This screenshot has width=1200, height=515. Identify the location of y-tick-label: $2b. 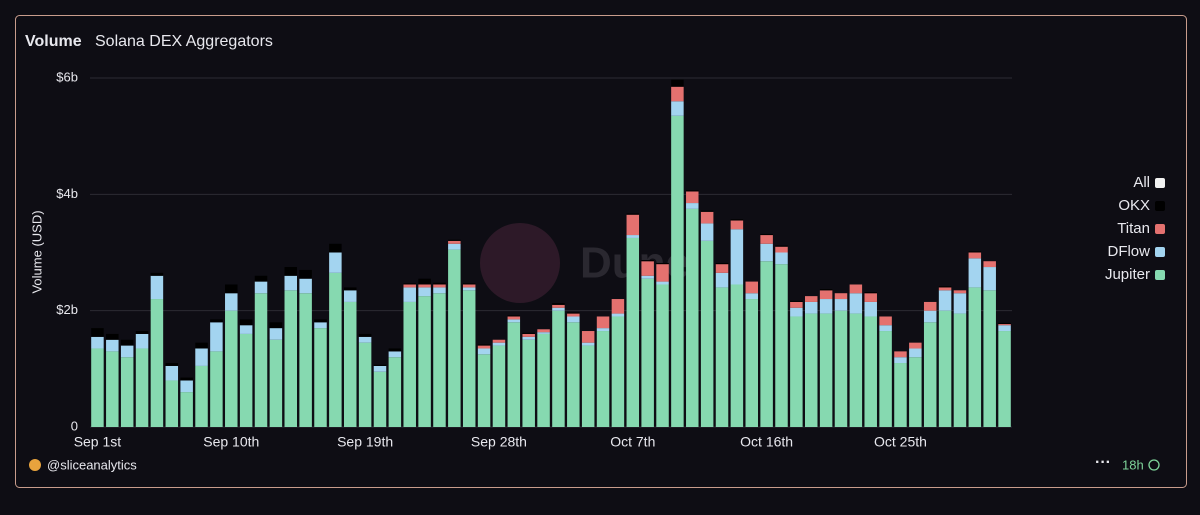
(67, 309).